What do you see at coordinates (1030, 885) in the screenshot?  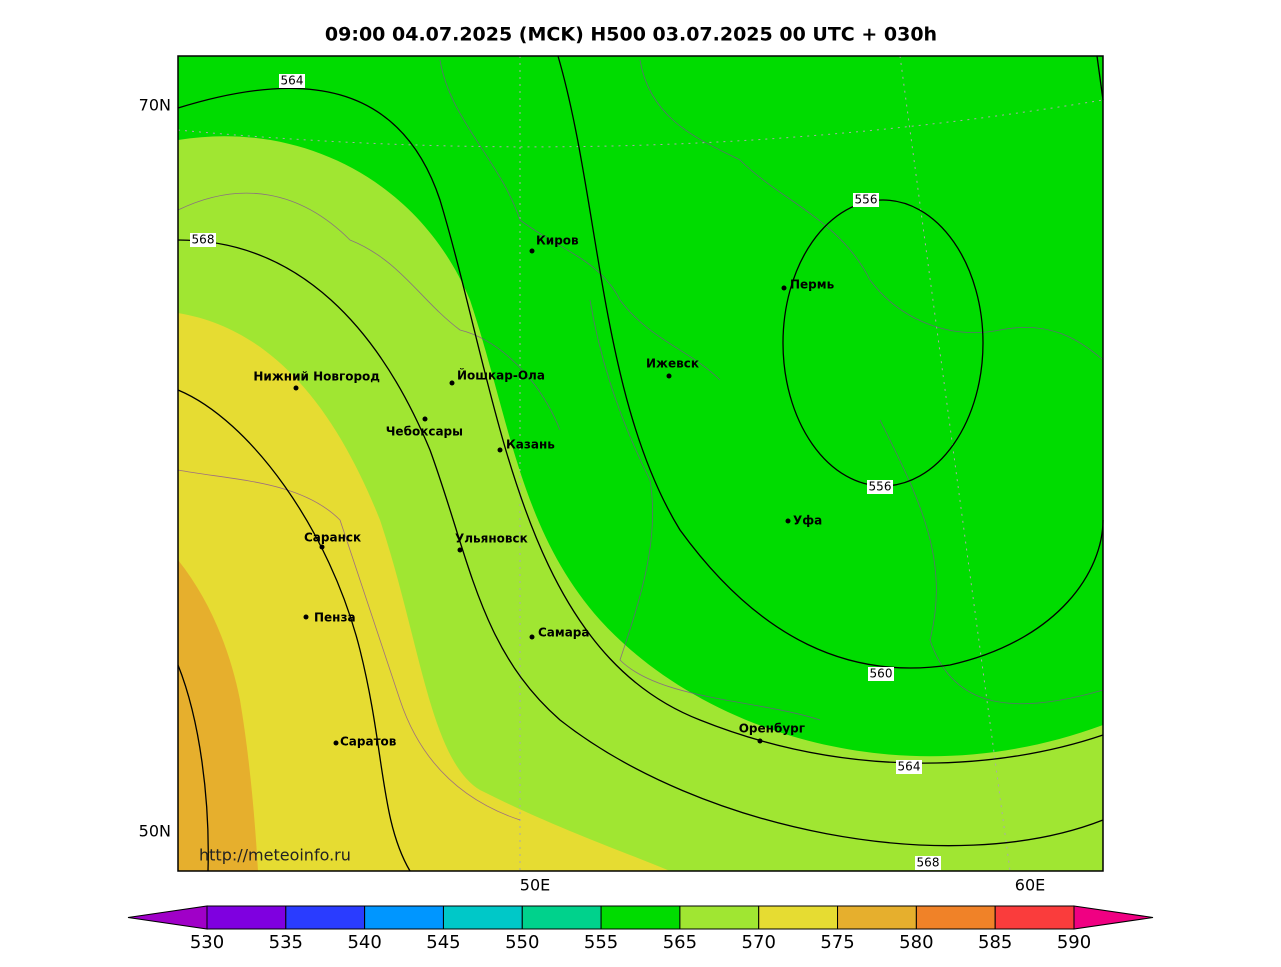 I see `lon-label: 60E` at bounding box center [1030, 885].